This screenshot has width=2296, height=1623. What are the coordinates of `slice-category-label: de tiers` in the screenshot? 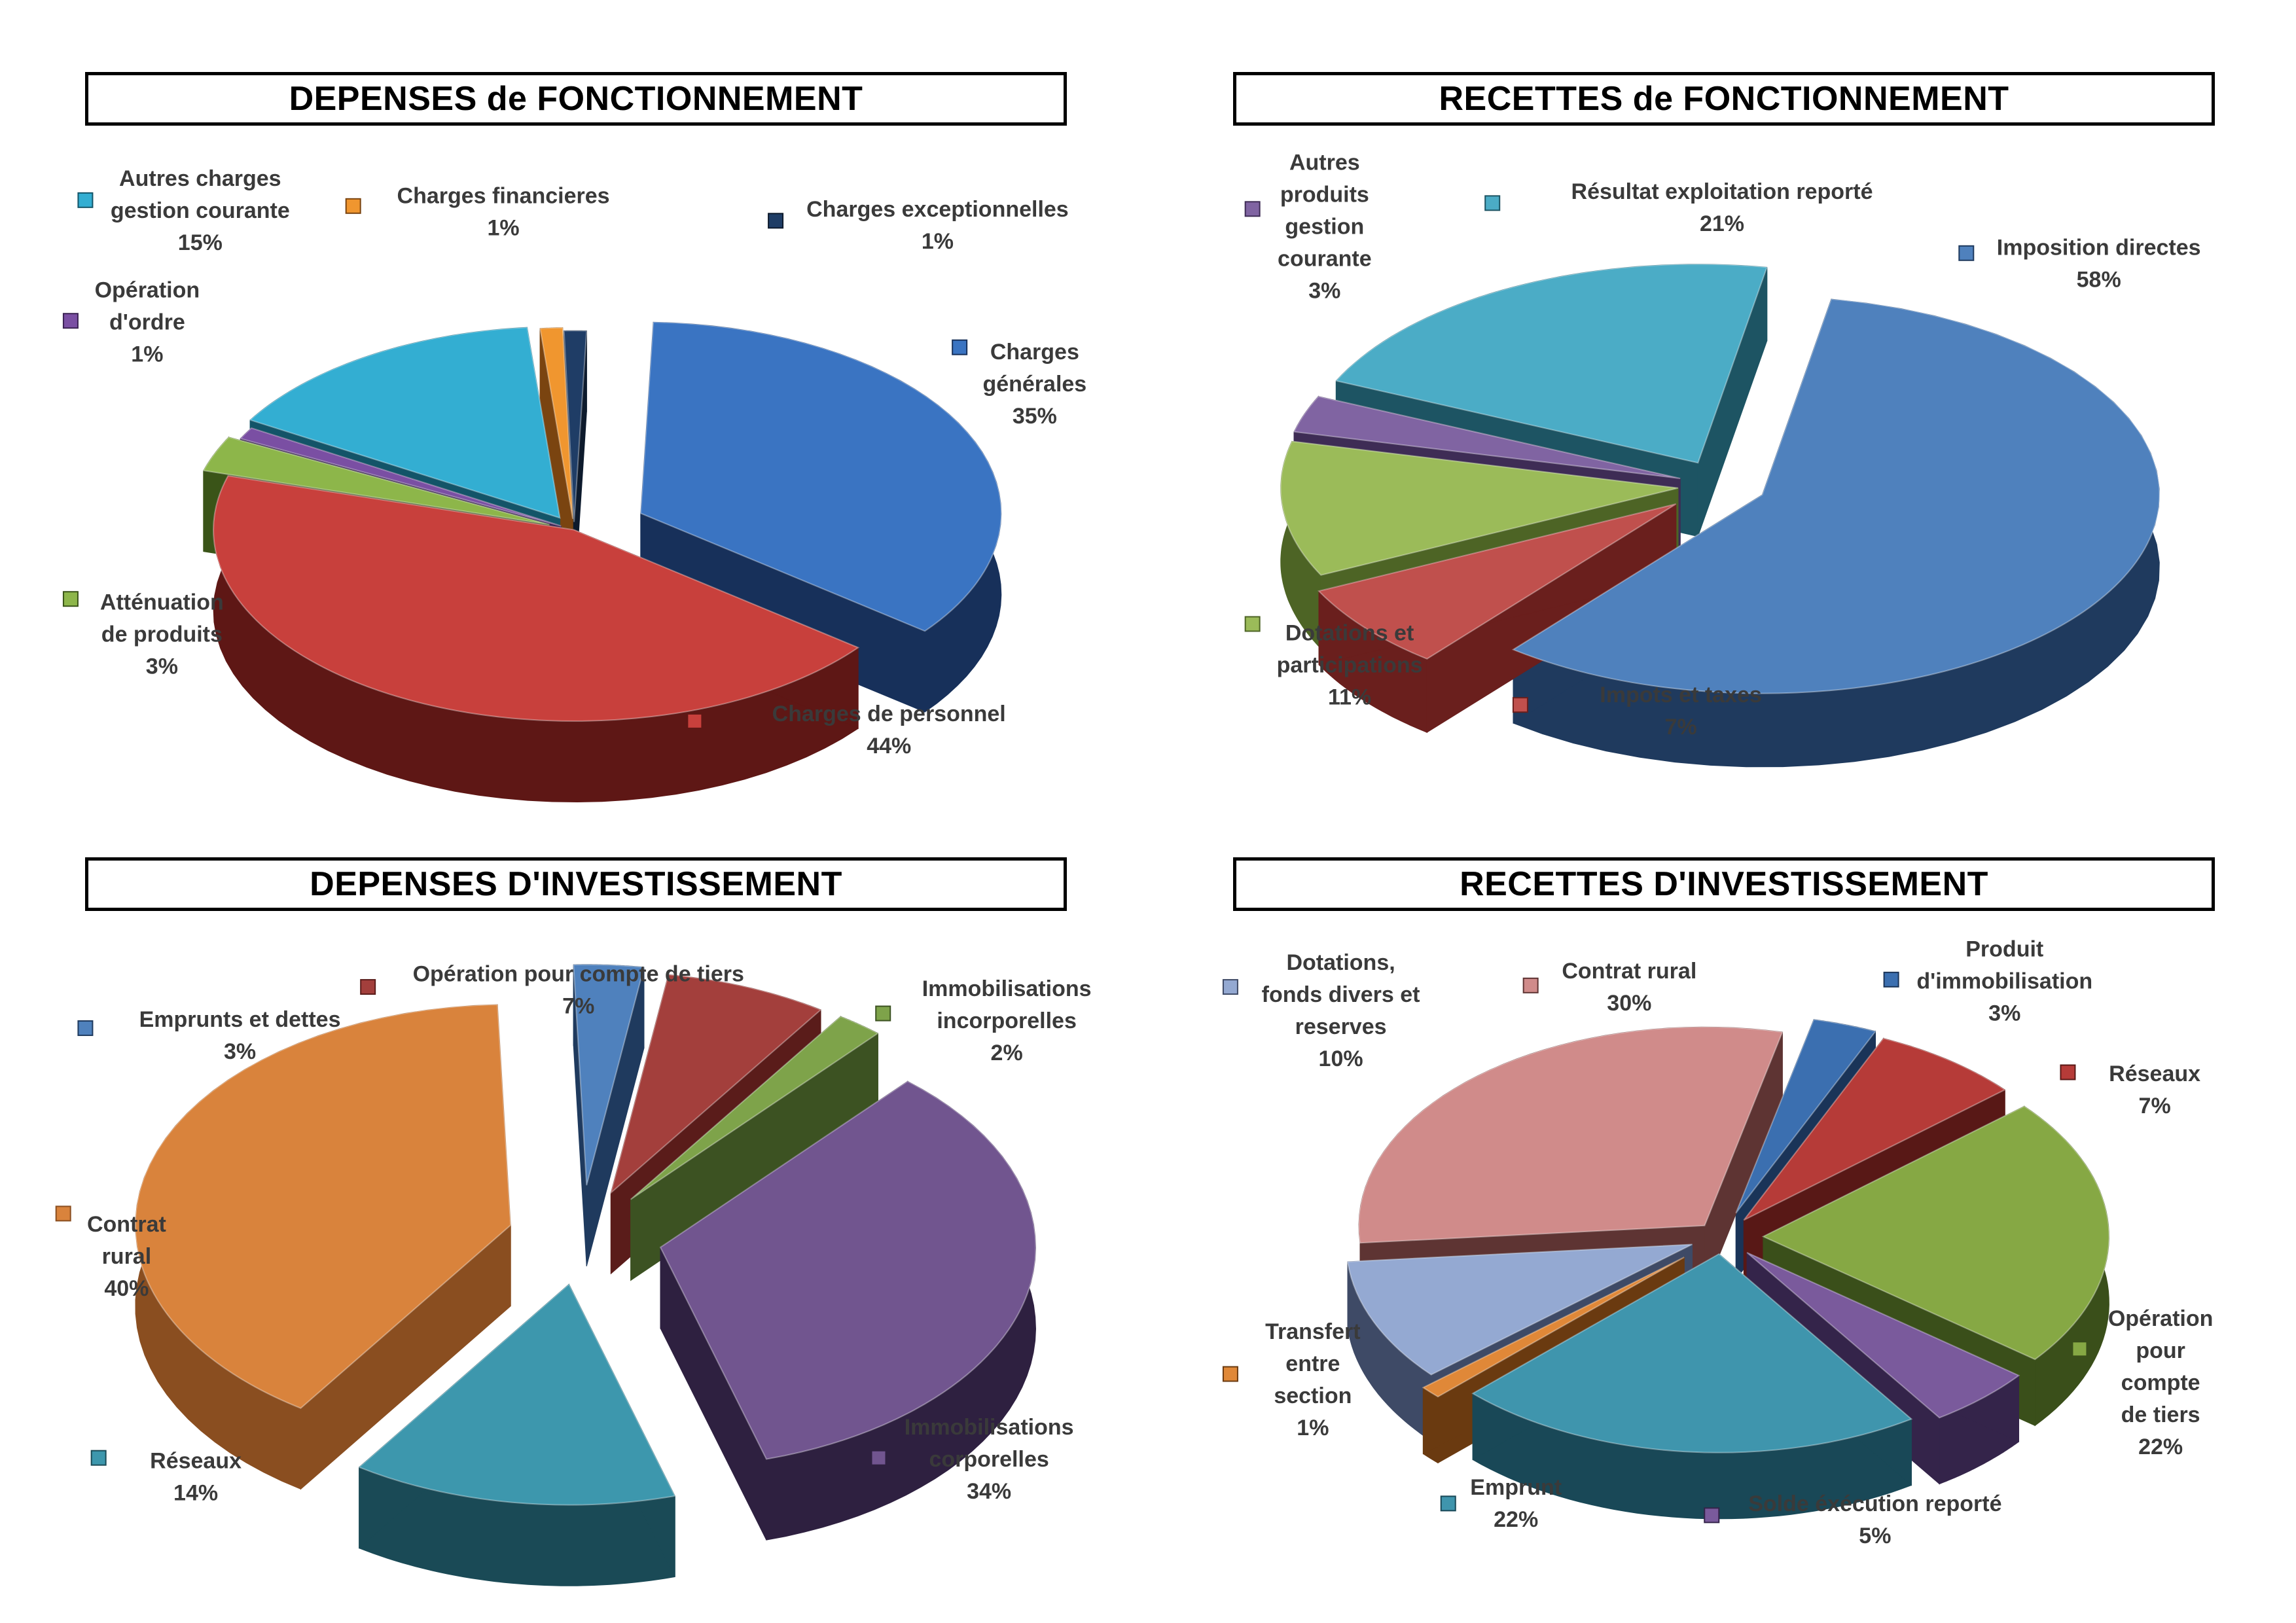 It's located at (2160, 1414).